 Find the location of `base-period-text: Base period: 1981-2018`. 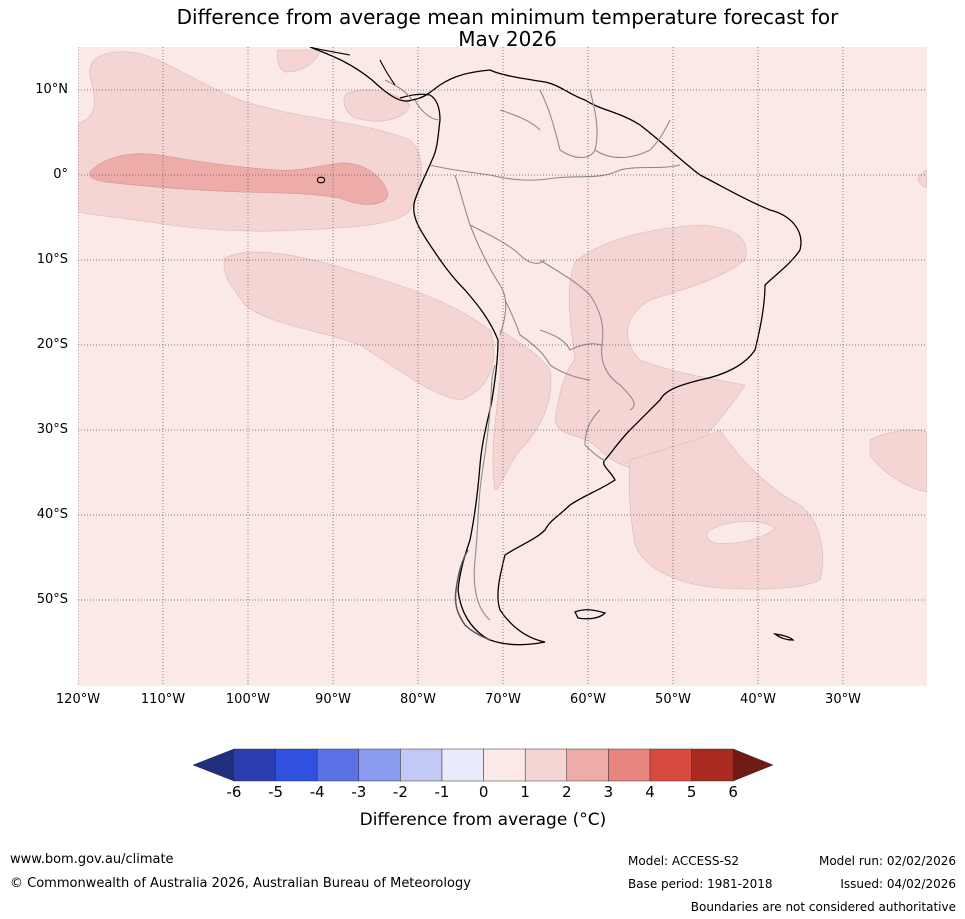

base-period-text: Base period: 1981-2018 is located at coordinates (700, 884).